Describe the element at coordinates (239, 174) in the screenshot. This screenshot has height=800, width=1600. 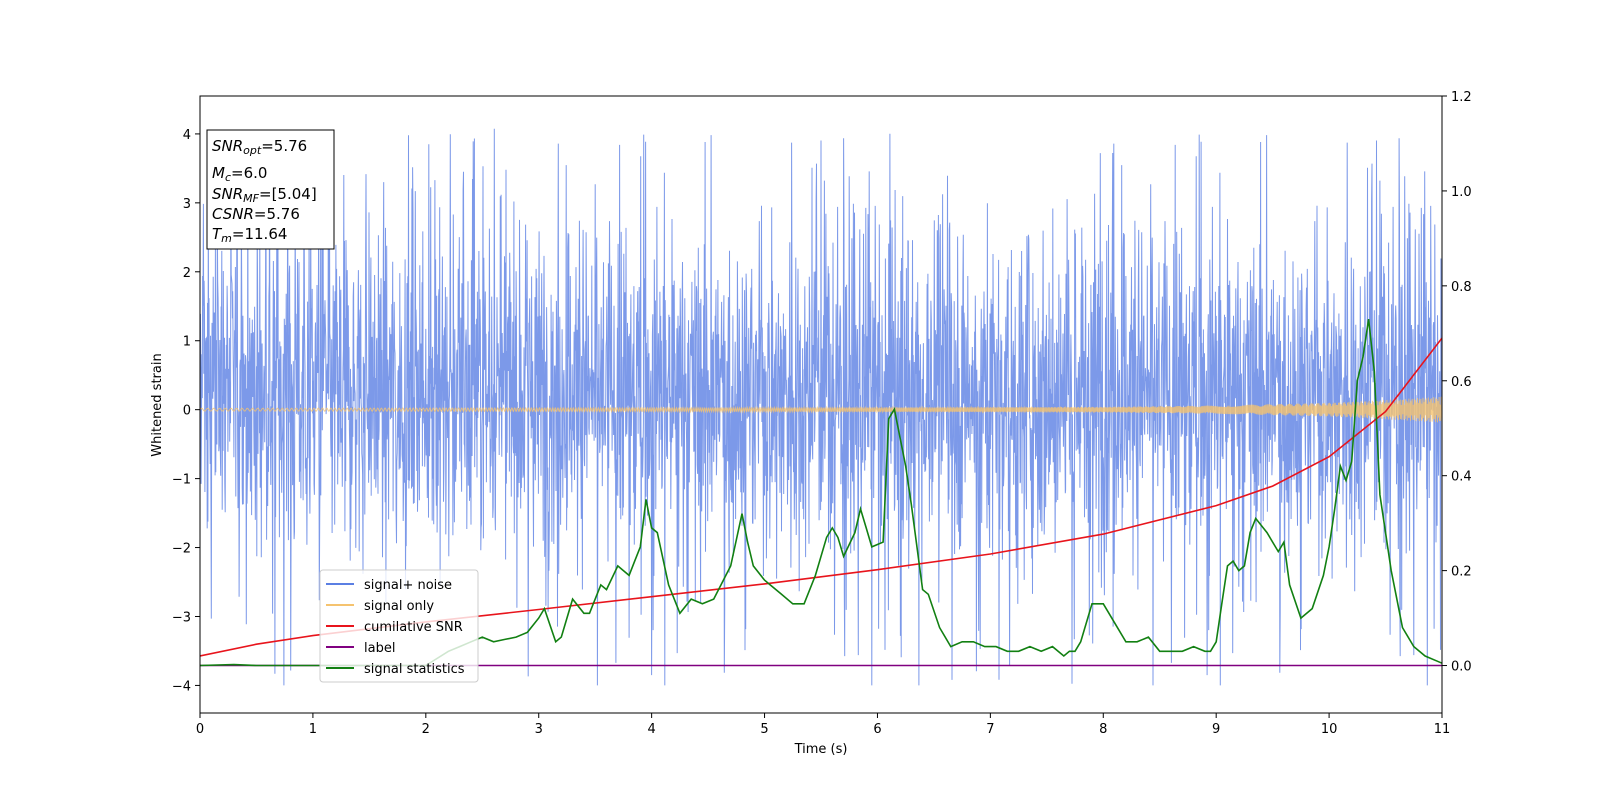
I see `info-mc: Mc=6.0` at that location.